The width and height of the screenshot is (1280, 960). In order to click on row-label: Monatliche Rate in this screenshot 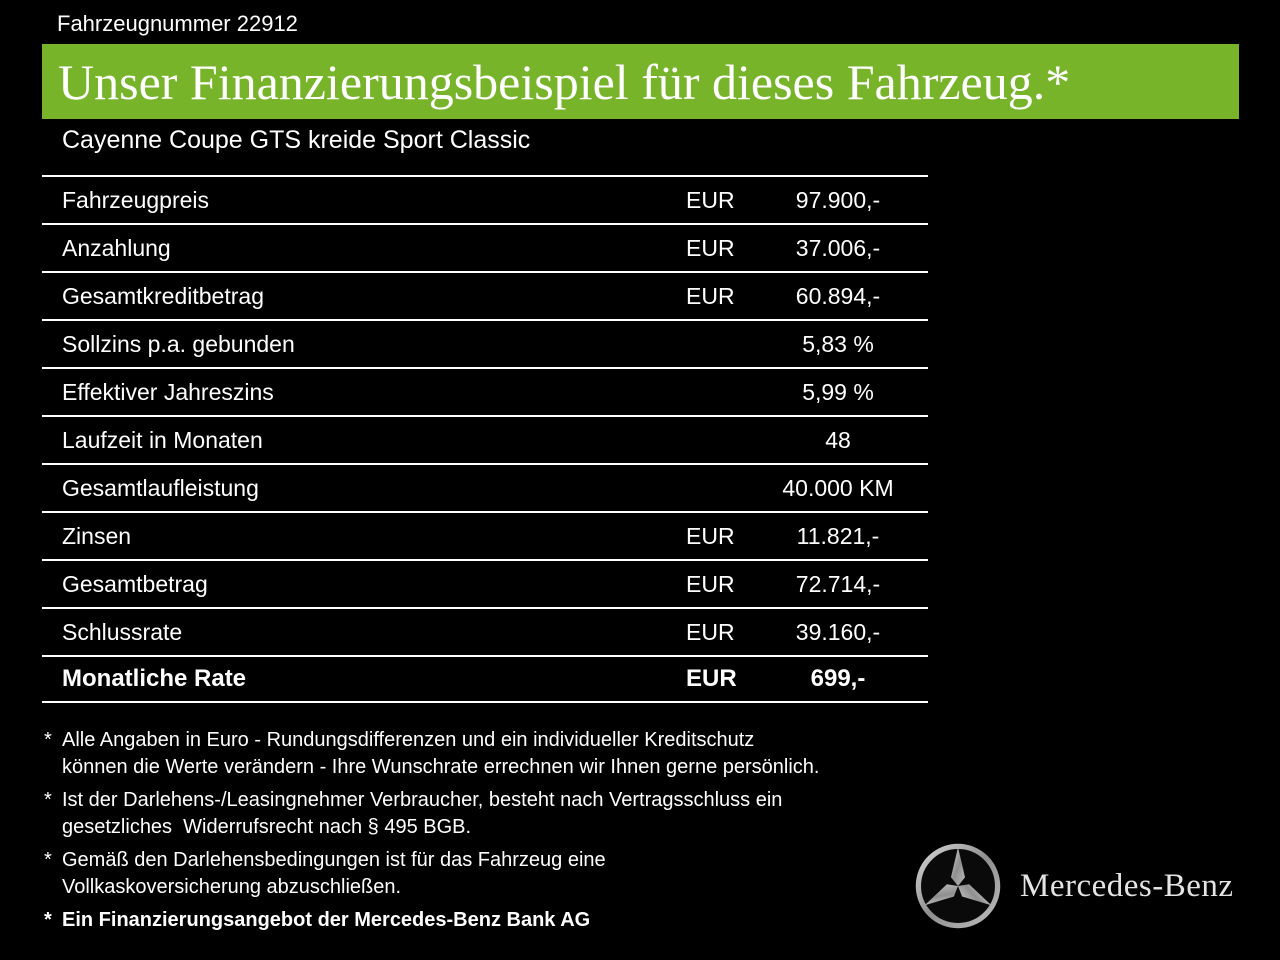, I will do `click(154, 678)`.